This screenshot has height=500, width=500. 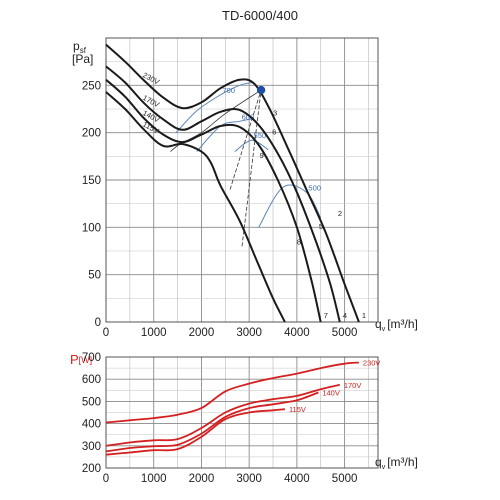 What do you see at coordinates (91, 402) in the screenshot?
I see `y-tick-label: 500` at bounding box center [91, 402].